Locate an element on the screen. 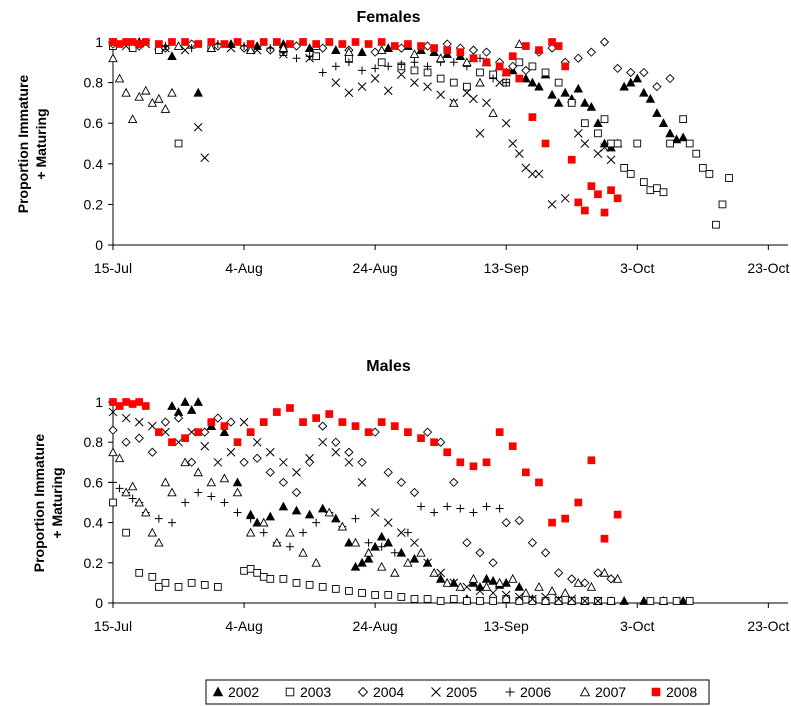 The width and height of the screenshot is (791, 706). y-tick-label: 0.2 is located at coordinates (94, 204).